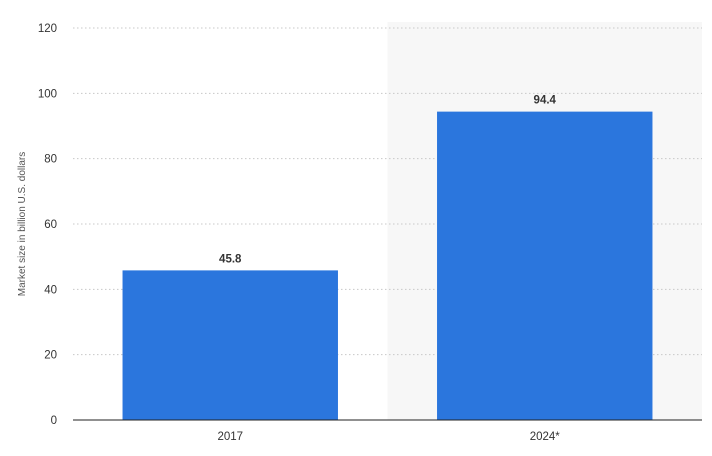 Image resolution: width=712 pixels, height=456 pixels. What do you see at coordinates (230, 259) in the screenshot?
I see `data-label: 45.8` at bounding box center [230, 259].